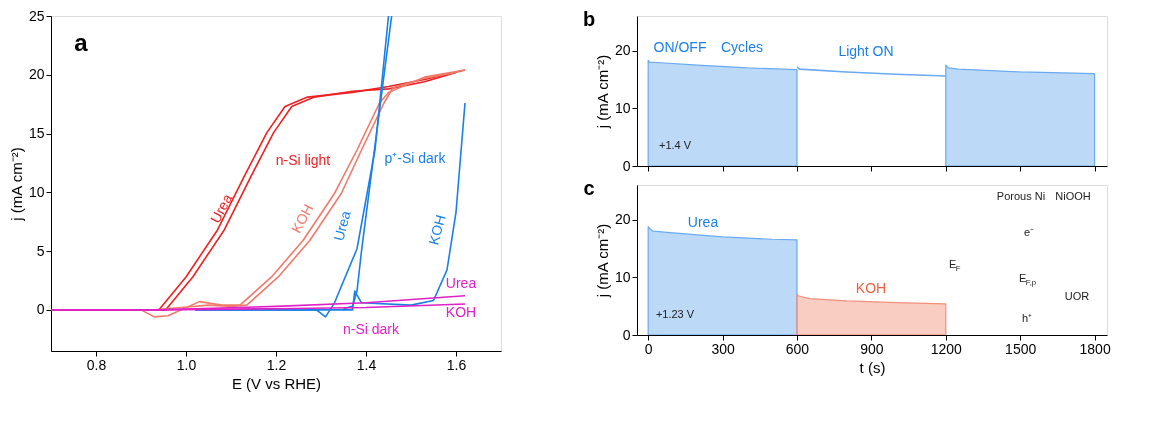  Describe the element at coordinates (415, 158) in the screenshot. I see `annotation: p⁺-Si dark` at that location.